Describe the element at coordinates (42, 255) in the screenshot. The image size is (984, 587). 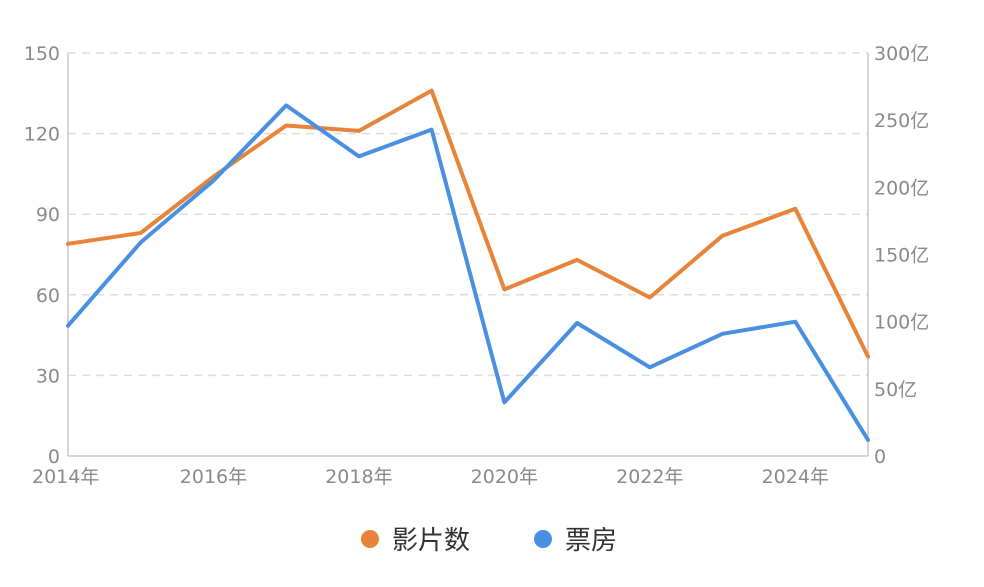
I see `left-axis-tick-labels: 0 30 60 90 120 150` at that location.